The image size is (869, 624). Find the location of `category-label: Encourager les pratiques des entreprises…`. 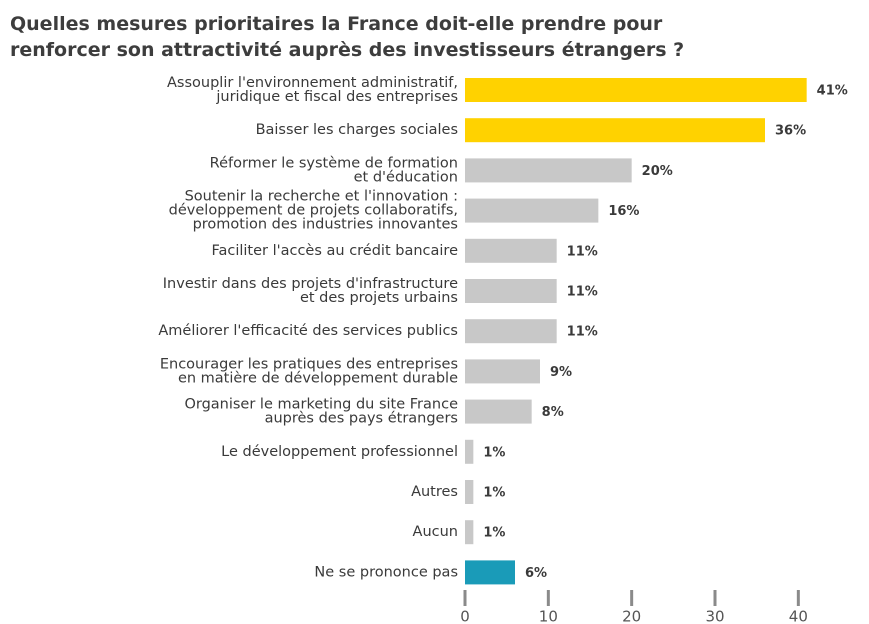

category-label: Encourager les pratiques des entreprises… is located at coordinates (309, 371).